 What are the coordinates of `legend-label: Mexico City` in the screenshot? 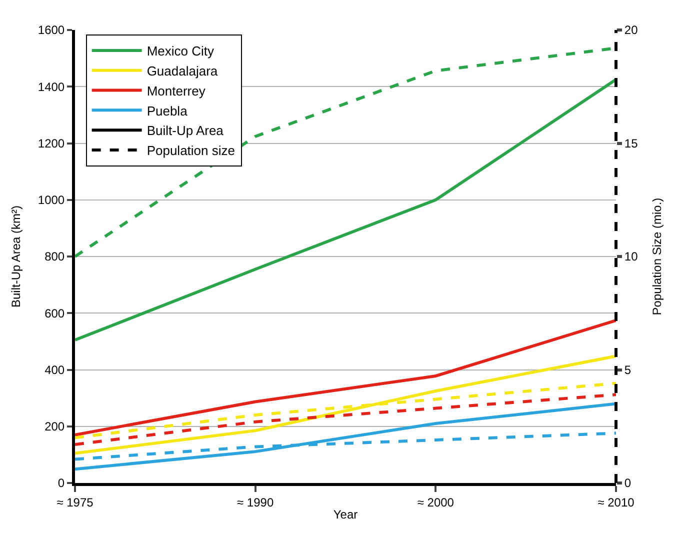 It's located at (180, 51).